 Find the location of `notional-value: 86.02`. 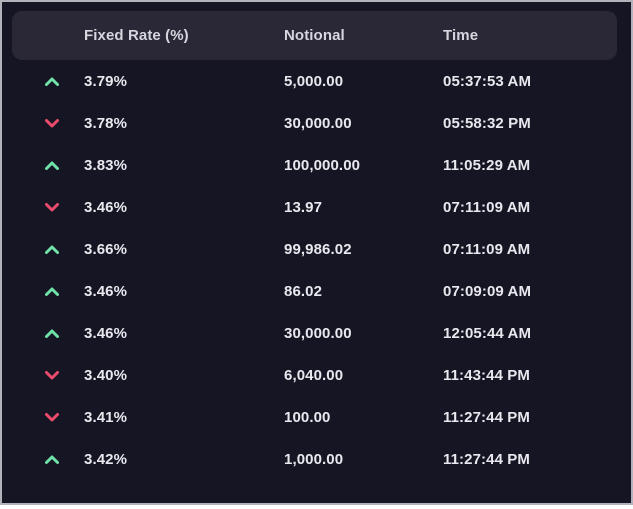

notional-value: 86.02 is located at coordinates (303, 291).